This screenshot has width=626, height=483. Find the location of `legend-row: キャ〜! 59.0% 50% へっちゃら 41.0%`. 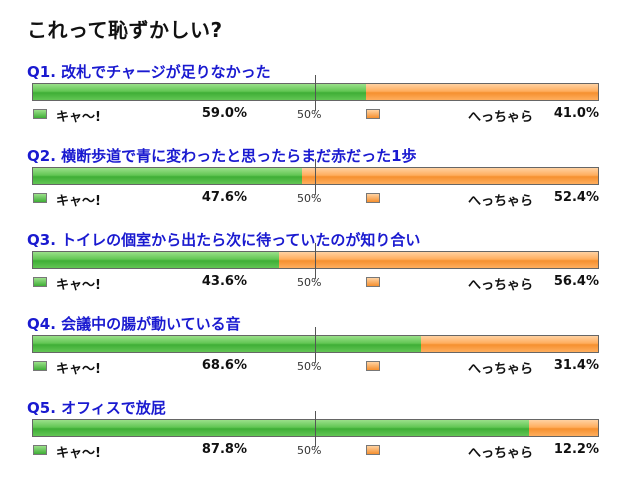

legend-row: キャ〜! 59.0% 50% へっちゃら 41.0% is located at coordinates (314, 115).